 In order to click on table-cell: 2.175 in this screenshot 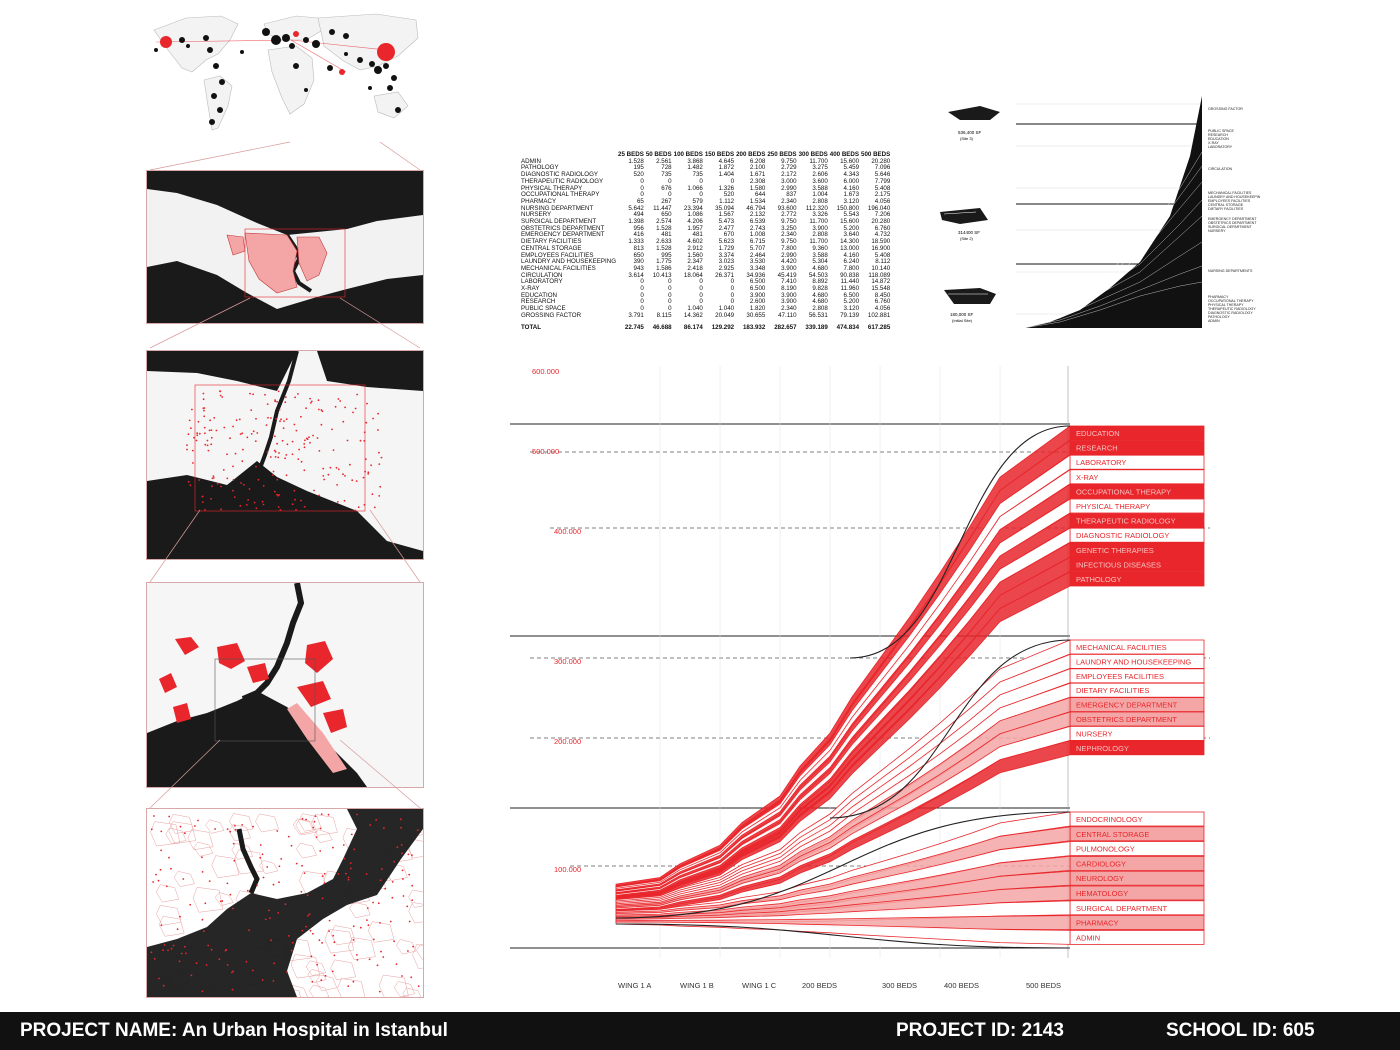, I will do `click(882, 195)`.